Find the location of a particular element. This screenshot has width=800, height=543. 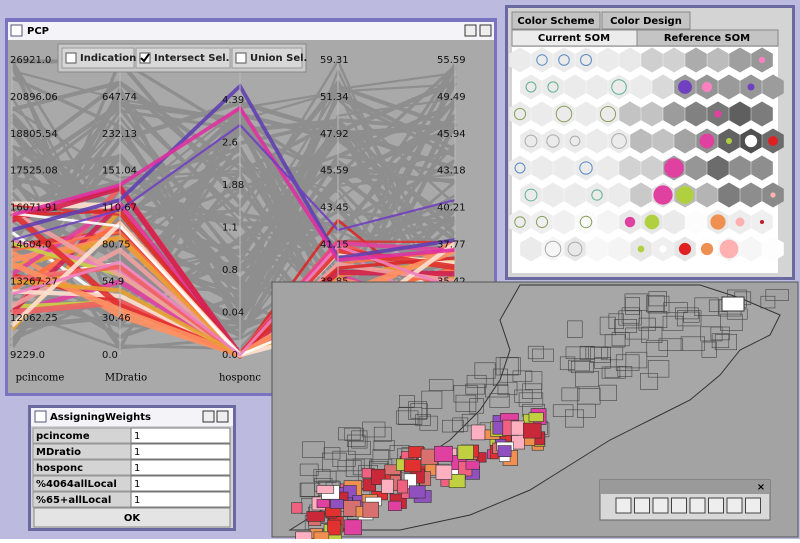

button-label: Union Sel. is located at coordinates (278, 58).